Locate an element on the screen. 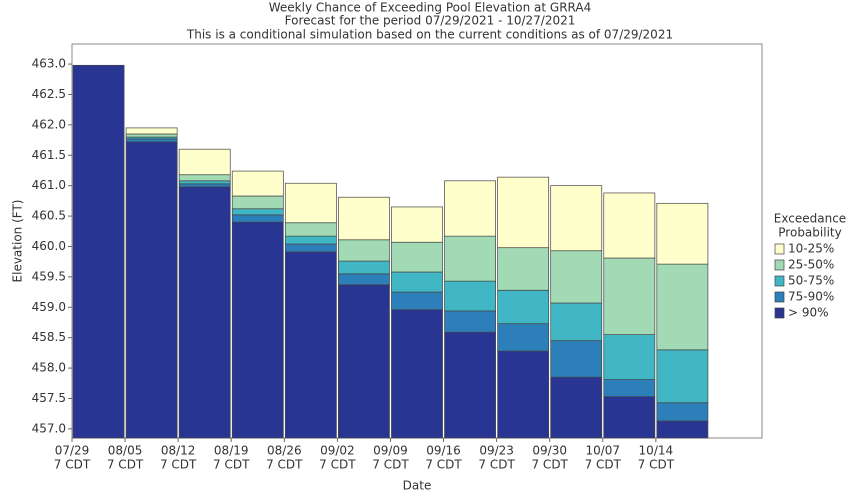  x-tick-label: 09/30 is located at coordinates (549, 451).